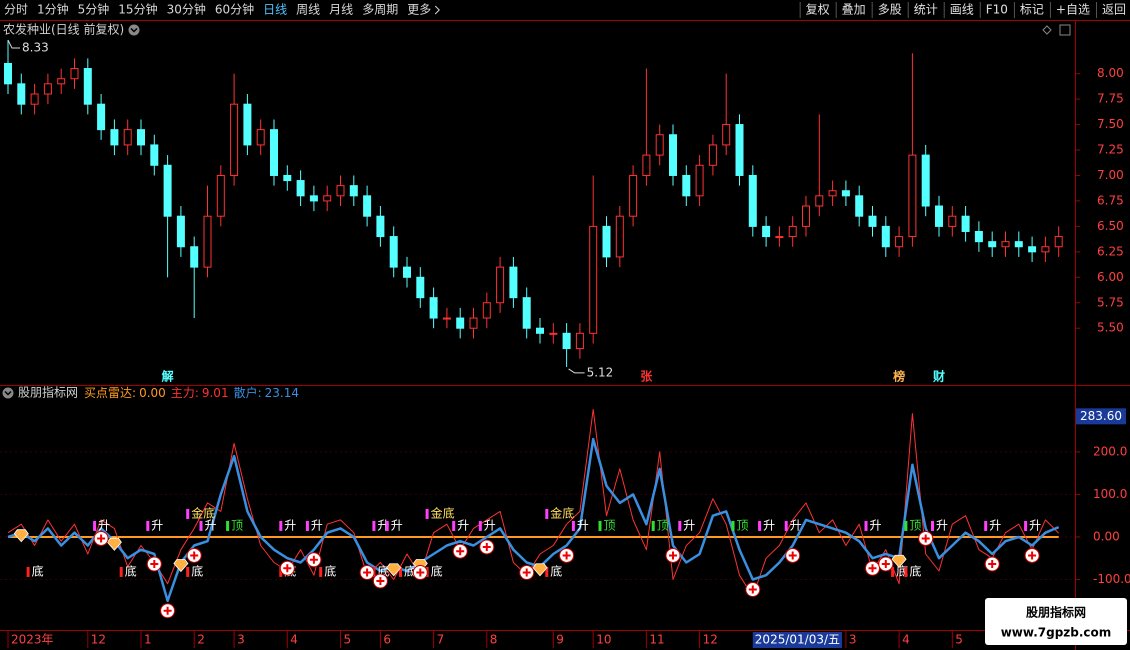  I want to click on toolbar-tab: 日线, so click(275, 10).